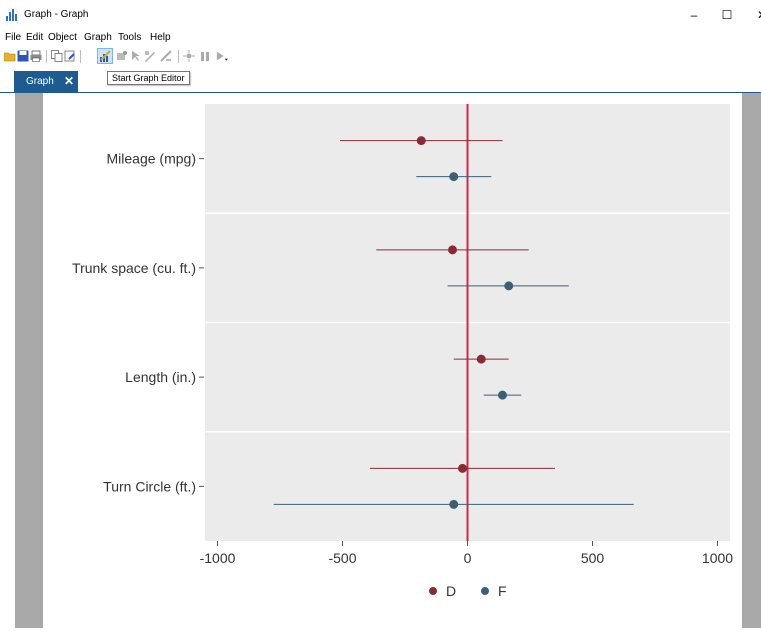 The height and width of the screenshot is (631, 761). I want to click on y-tick-label: Trunk space (cu. ft.), so click(134, 268).